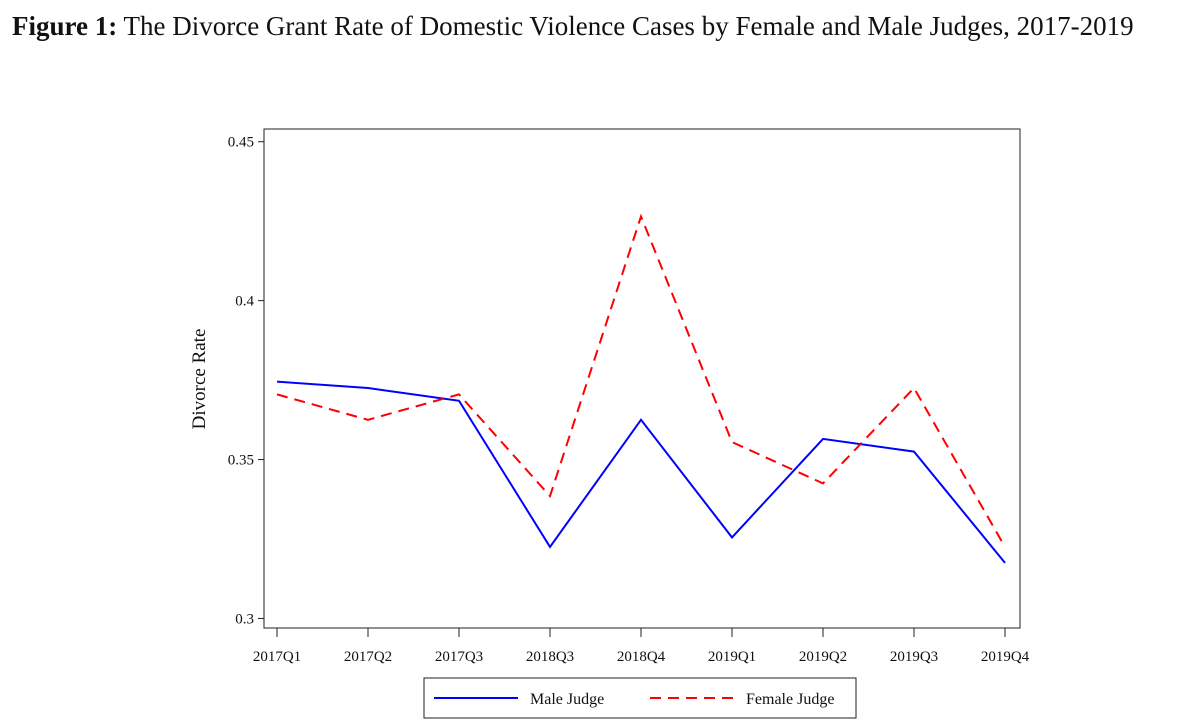 This screenshot has height=727, width=1200. What do you see at coordinates (199, 379) in the screenshot?
I see `y-axis-label: Divorce Rate` at bounding box center [199, 379].